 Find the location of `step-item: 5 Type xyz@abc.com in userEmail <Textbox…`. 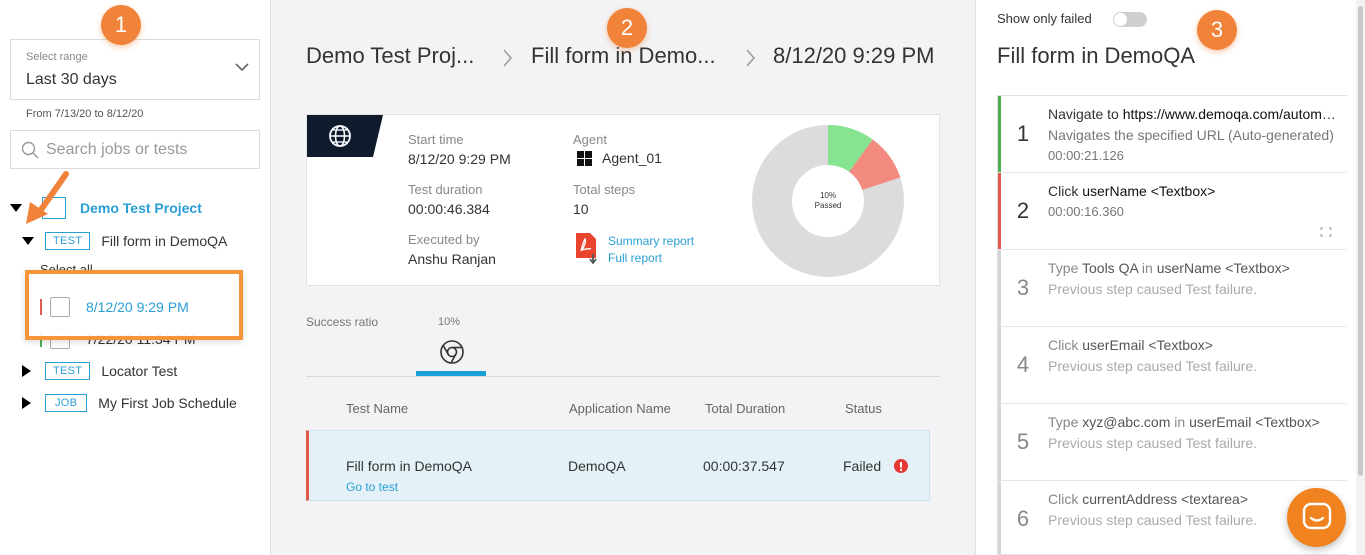

step-item: 5 Type xyz@abc.com in userEmail <Textbox… is located at coordinates (1172, 442).